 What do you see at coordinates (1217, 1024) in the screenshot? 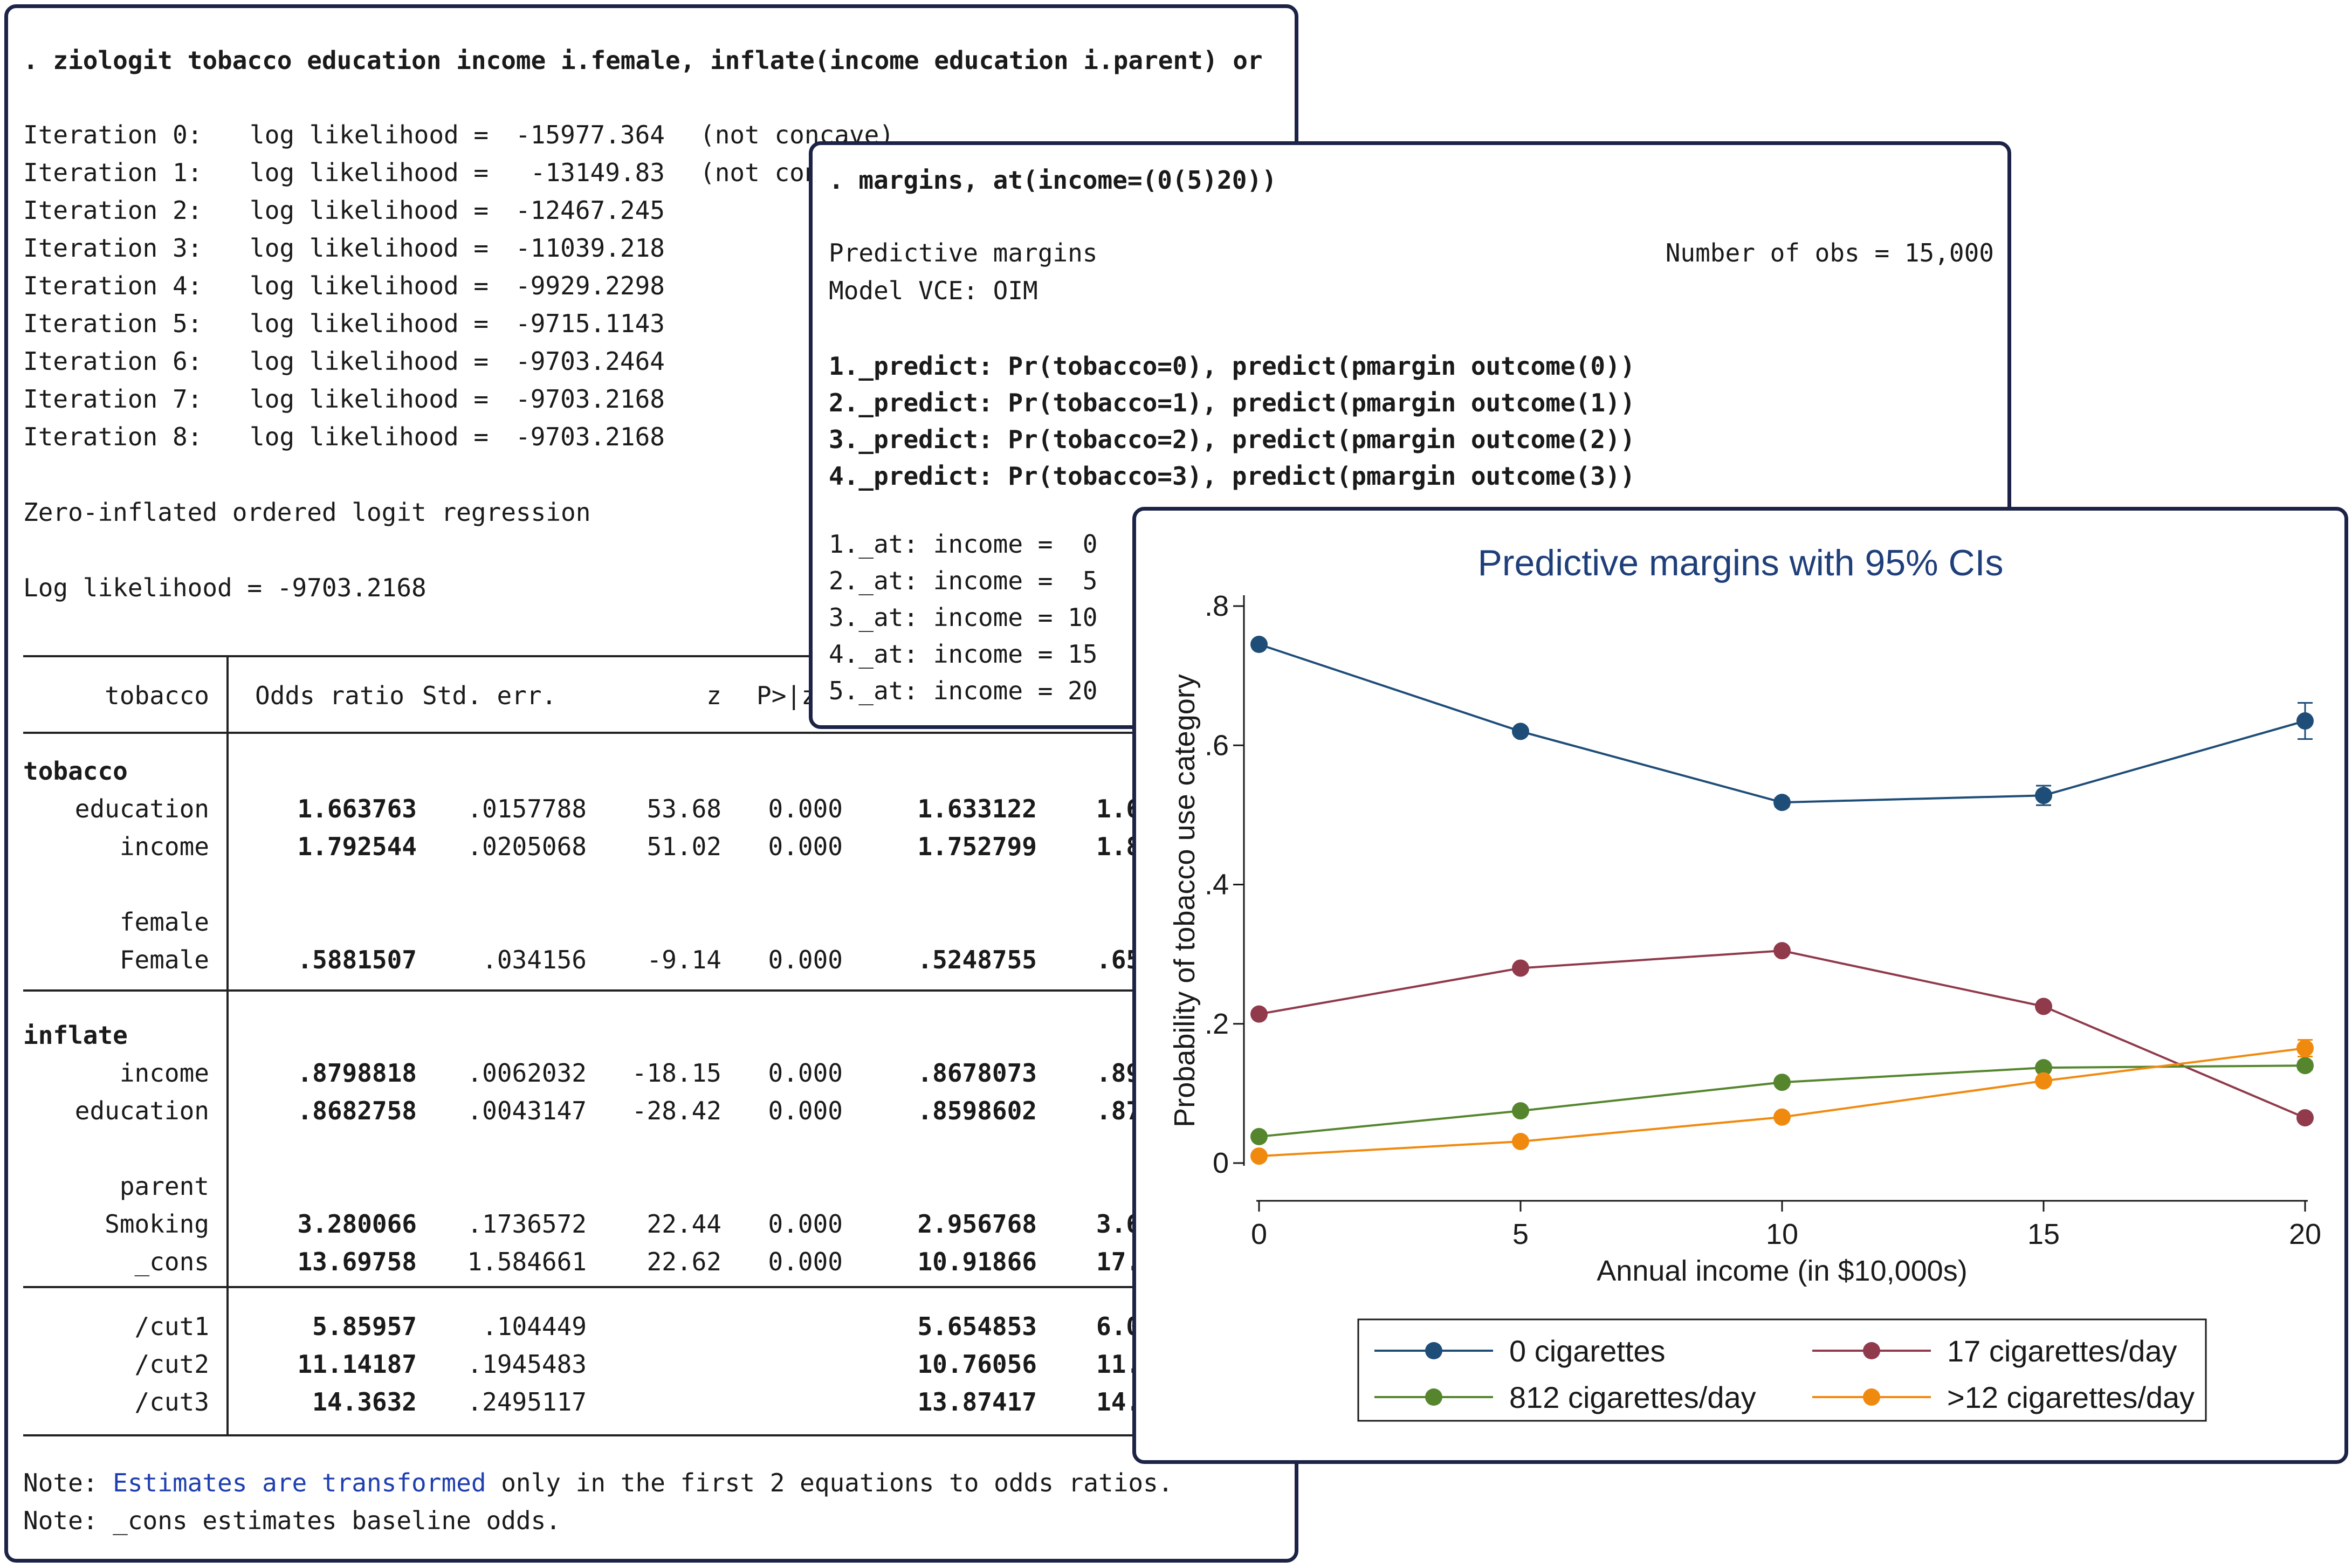
I see `y-tick-label: .2` at bounding box center [1217, 1024].